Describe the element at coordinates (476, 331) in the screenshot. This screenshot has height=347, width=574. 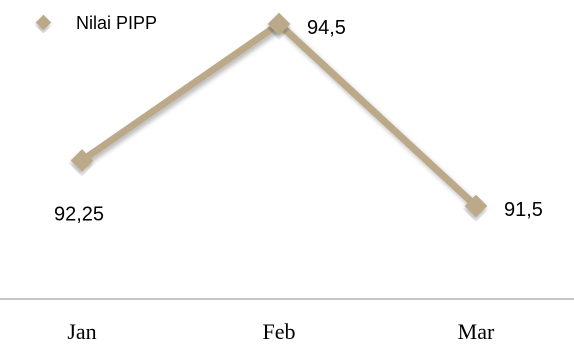
I see `x-tick-label-mar: Mar` at that location.